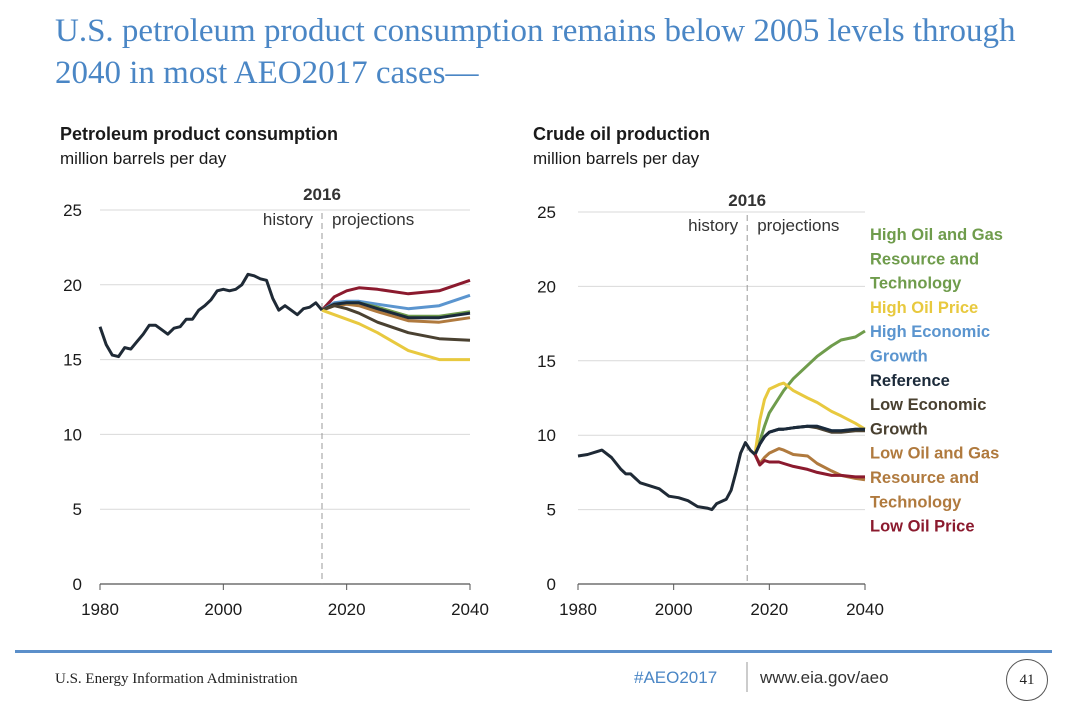 Image resolution: width=1085 pixels, height=711 pixels. What do you see at coordinates (1027, 680) in the screenshot?
I see `page-number: 41` at bounding box center [1027, 680].